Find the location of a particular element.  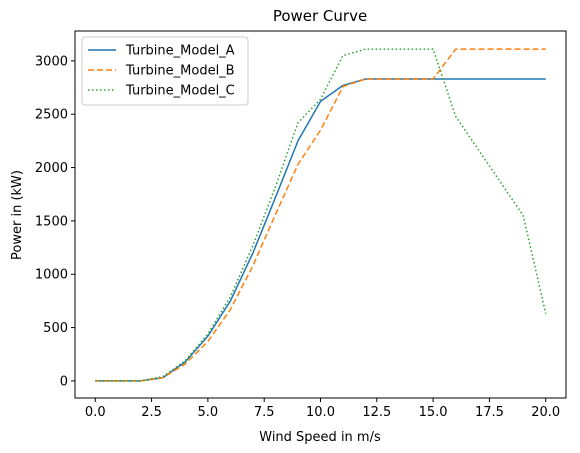

x-axis: 0.0 2.5 5.0 7.5 10.0 12.5 15.0 17.5 20.0 is located at coordinates (322, 409).